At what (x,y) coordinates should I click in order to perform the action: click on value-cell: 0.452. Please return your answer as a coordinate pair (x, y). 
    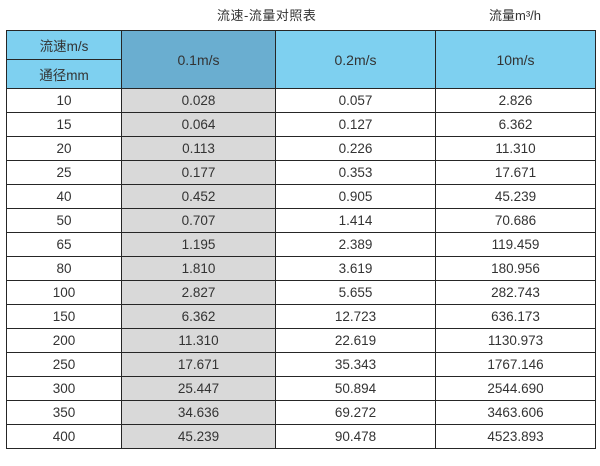
    Looking at the image, I should click on (198, 196).